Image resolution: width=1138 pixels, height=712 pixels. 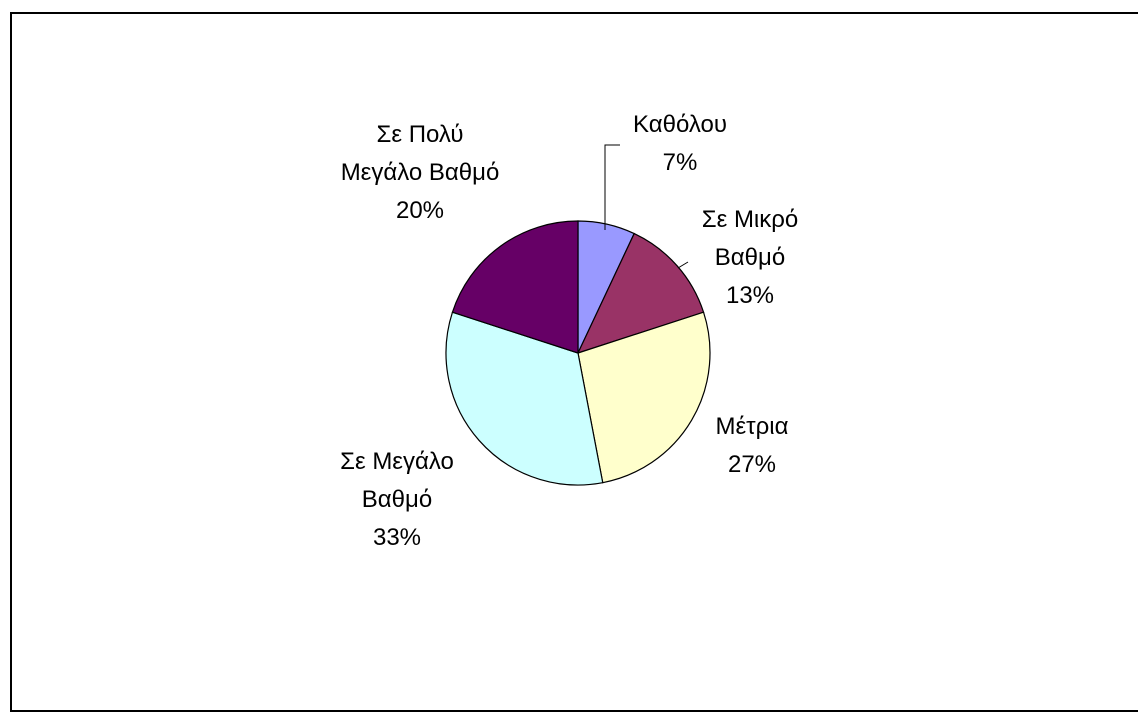 I want to click on slice-percent: 7%, so click(x=680, y=162).